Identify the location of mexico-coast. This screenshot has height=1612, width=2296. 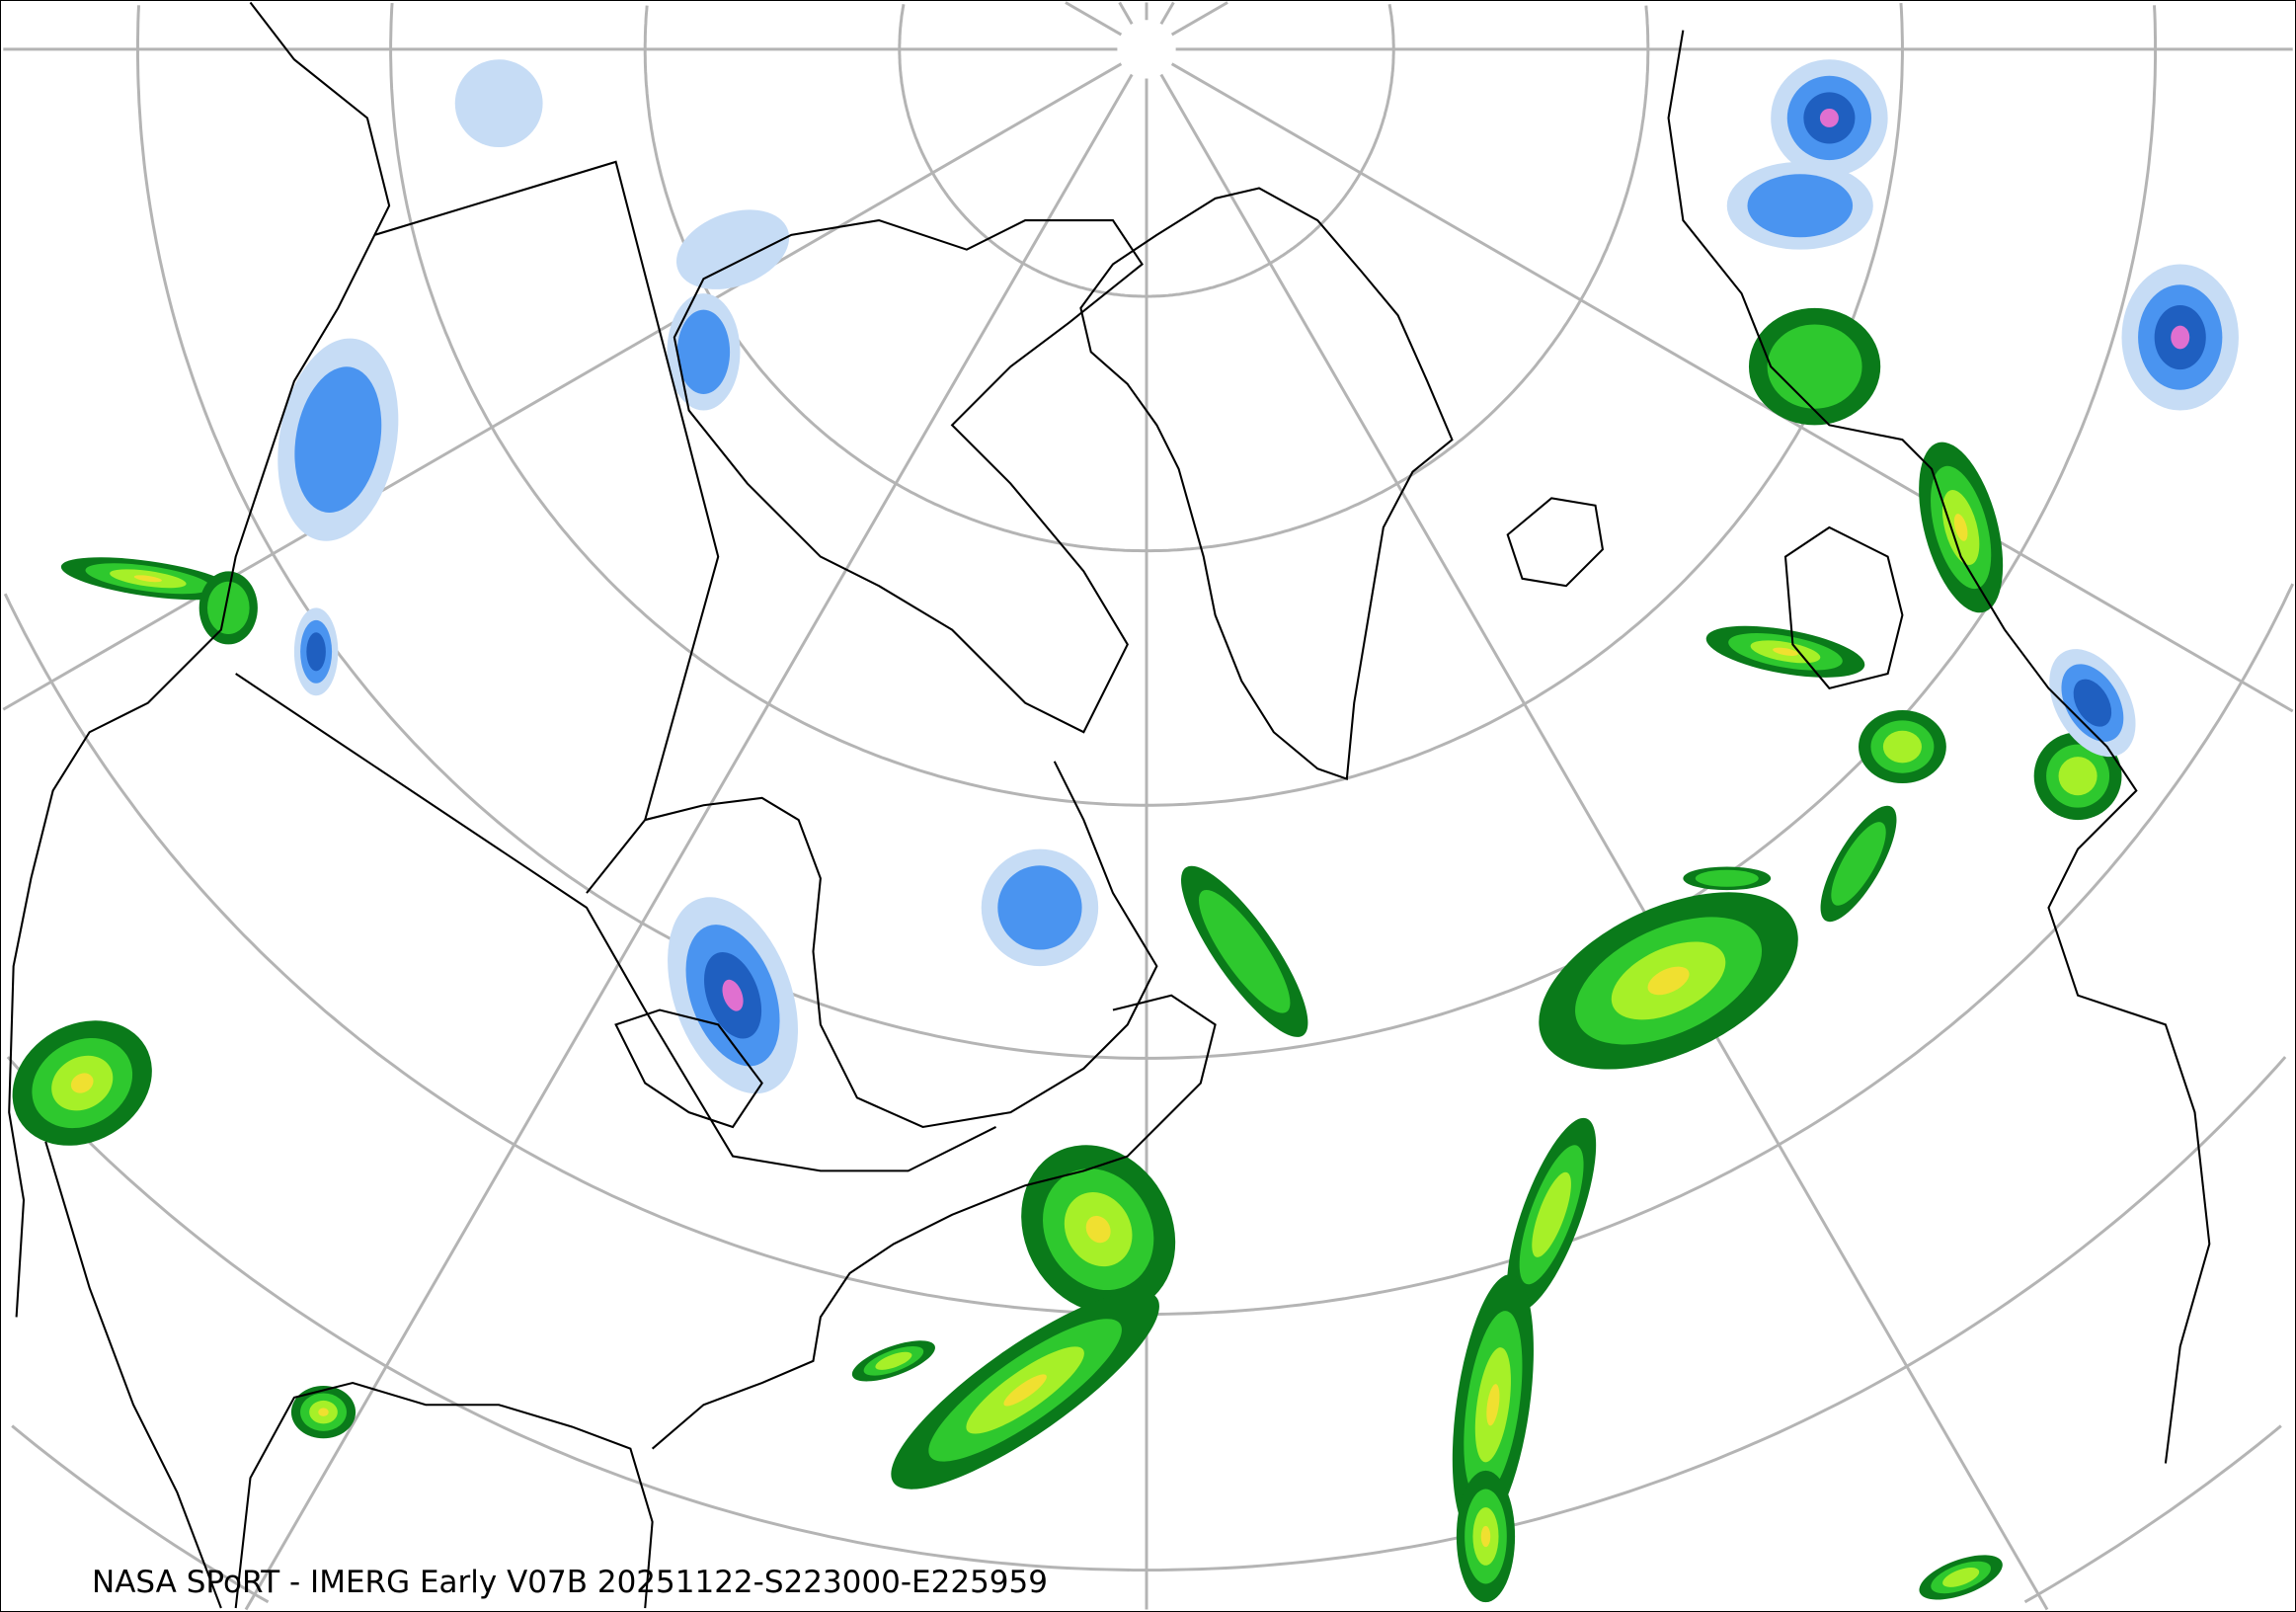
(133, 1375).